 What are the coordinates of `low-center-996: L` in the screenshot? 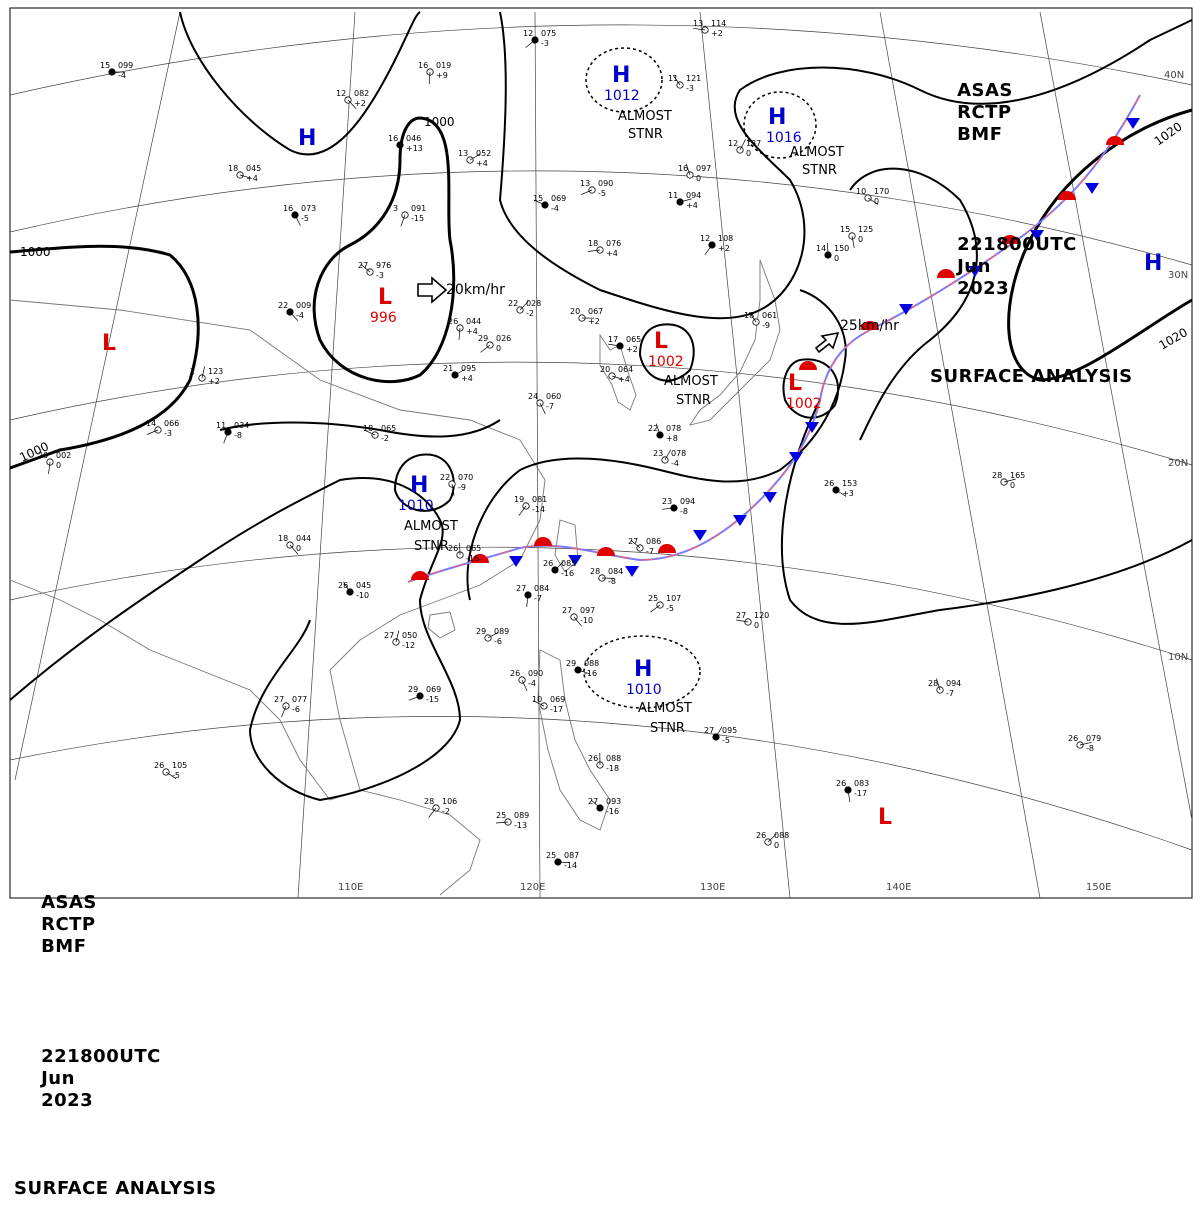 It's located at (385, 297).